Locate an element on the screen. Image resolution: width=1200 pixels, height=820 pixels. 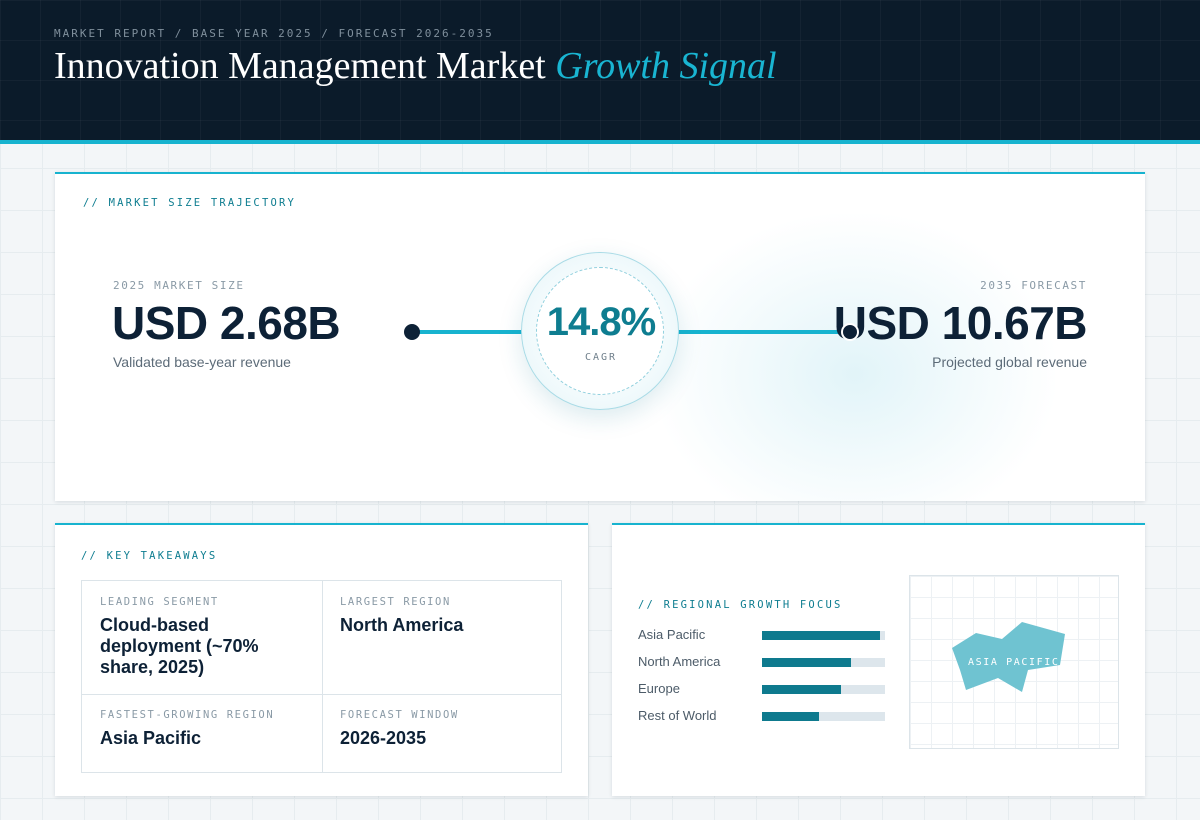
takeaway-label: LEADING SEGMENT is located at coordinates (159, 602).